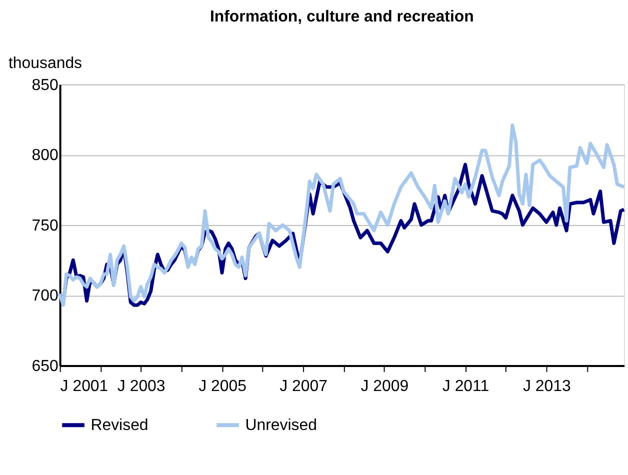 This screenshot has width=628, height=475. What do you see at coordinates (222, 386) in the screenshot?
I see `x-tick-label: J 2005` at bounding box center [222, 386].